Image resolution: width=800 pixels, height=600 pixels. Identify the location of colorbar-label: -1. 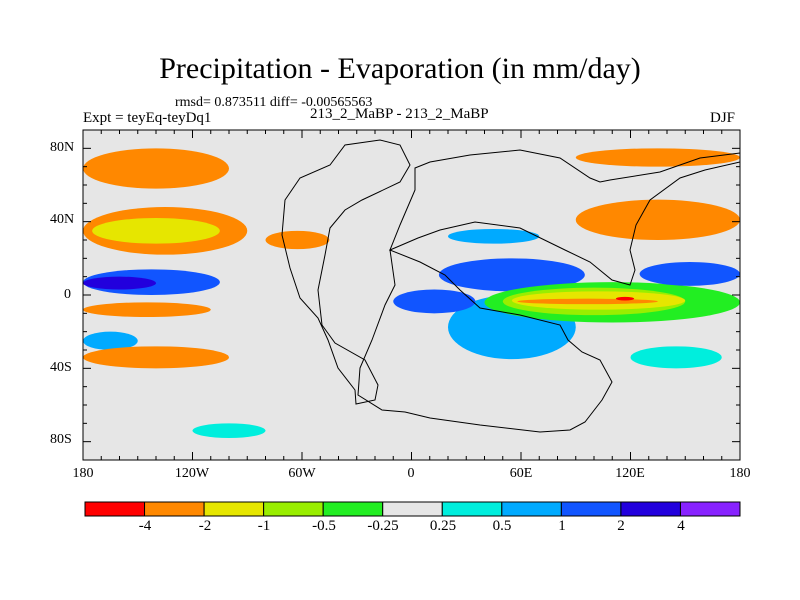
(264, 526).